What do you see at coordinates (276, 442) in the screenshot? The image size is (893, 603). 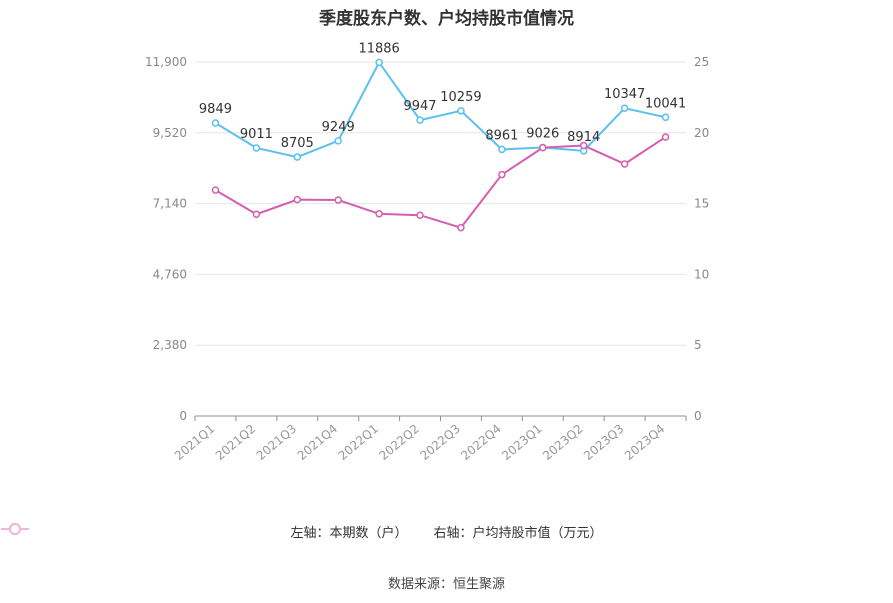 I see `x-axis-tick-label: 2021Q3` at bounding box center [276, 442].